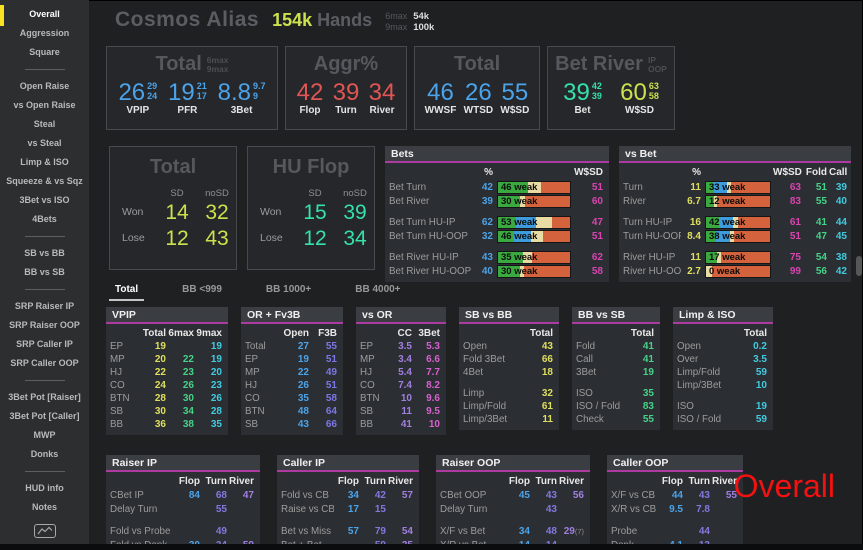 Image resolution: width=863 pixels, height=550 pixels. Describe the element at coordinates (497, 271) in the screenshot. I see `stat-row: Bet River HU-OOP 40 30 weak 58` at that location.